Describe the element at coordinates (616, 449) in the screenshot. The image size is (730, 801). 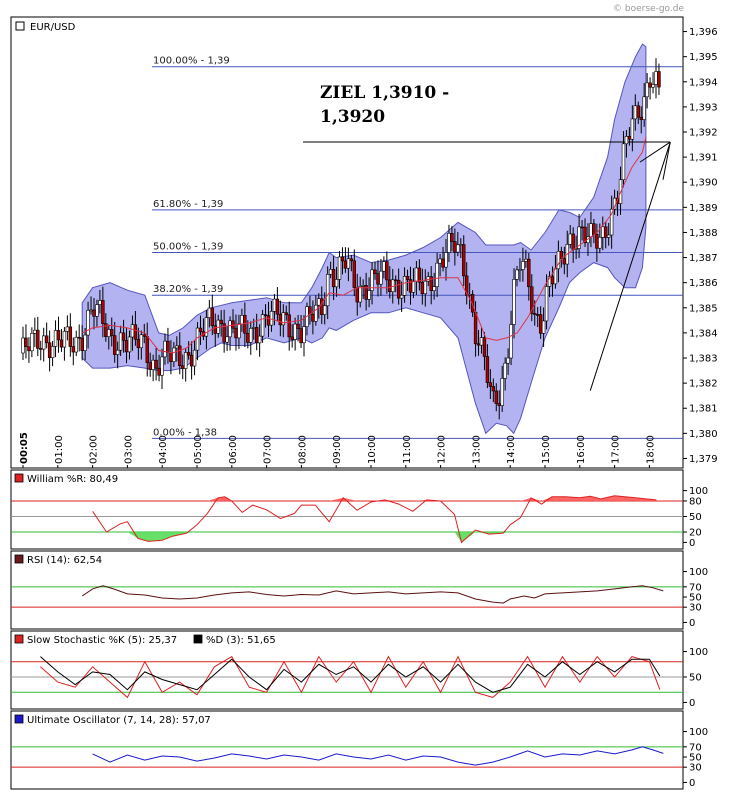
I see `x-tick-label: 17:00` at that location.